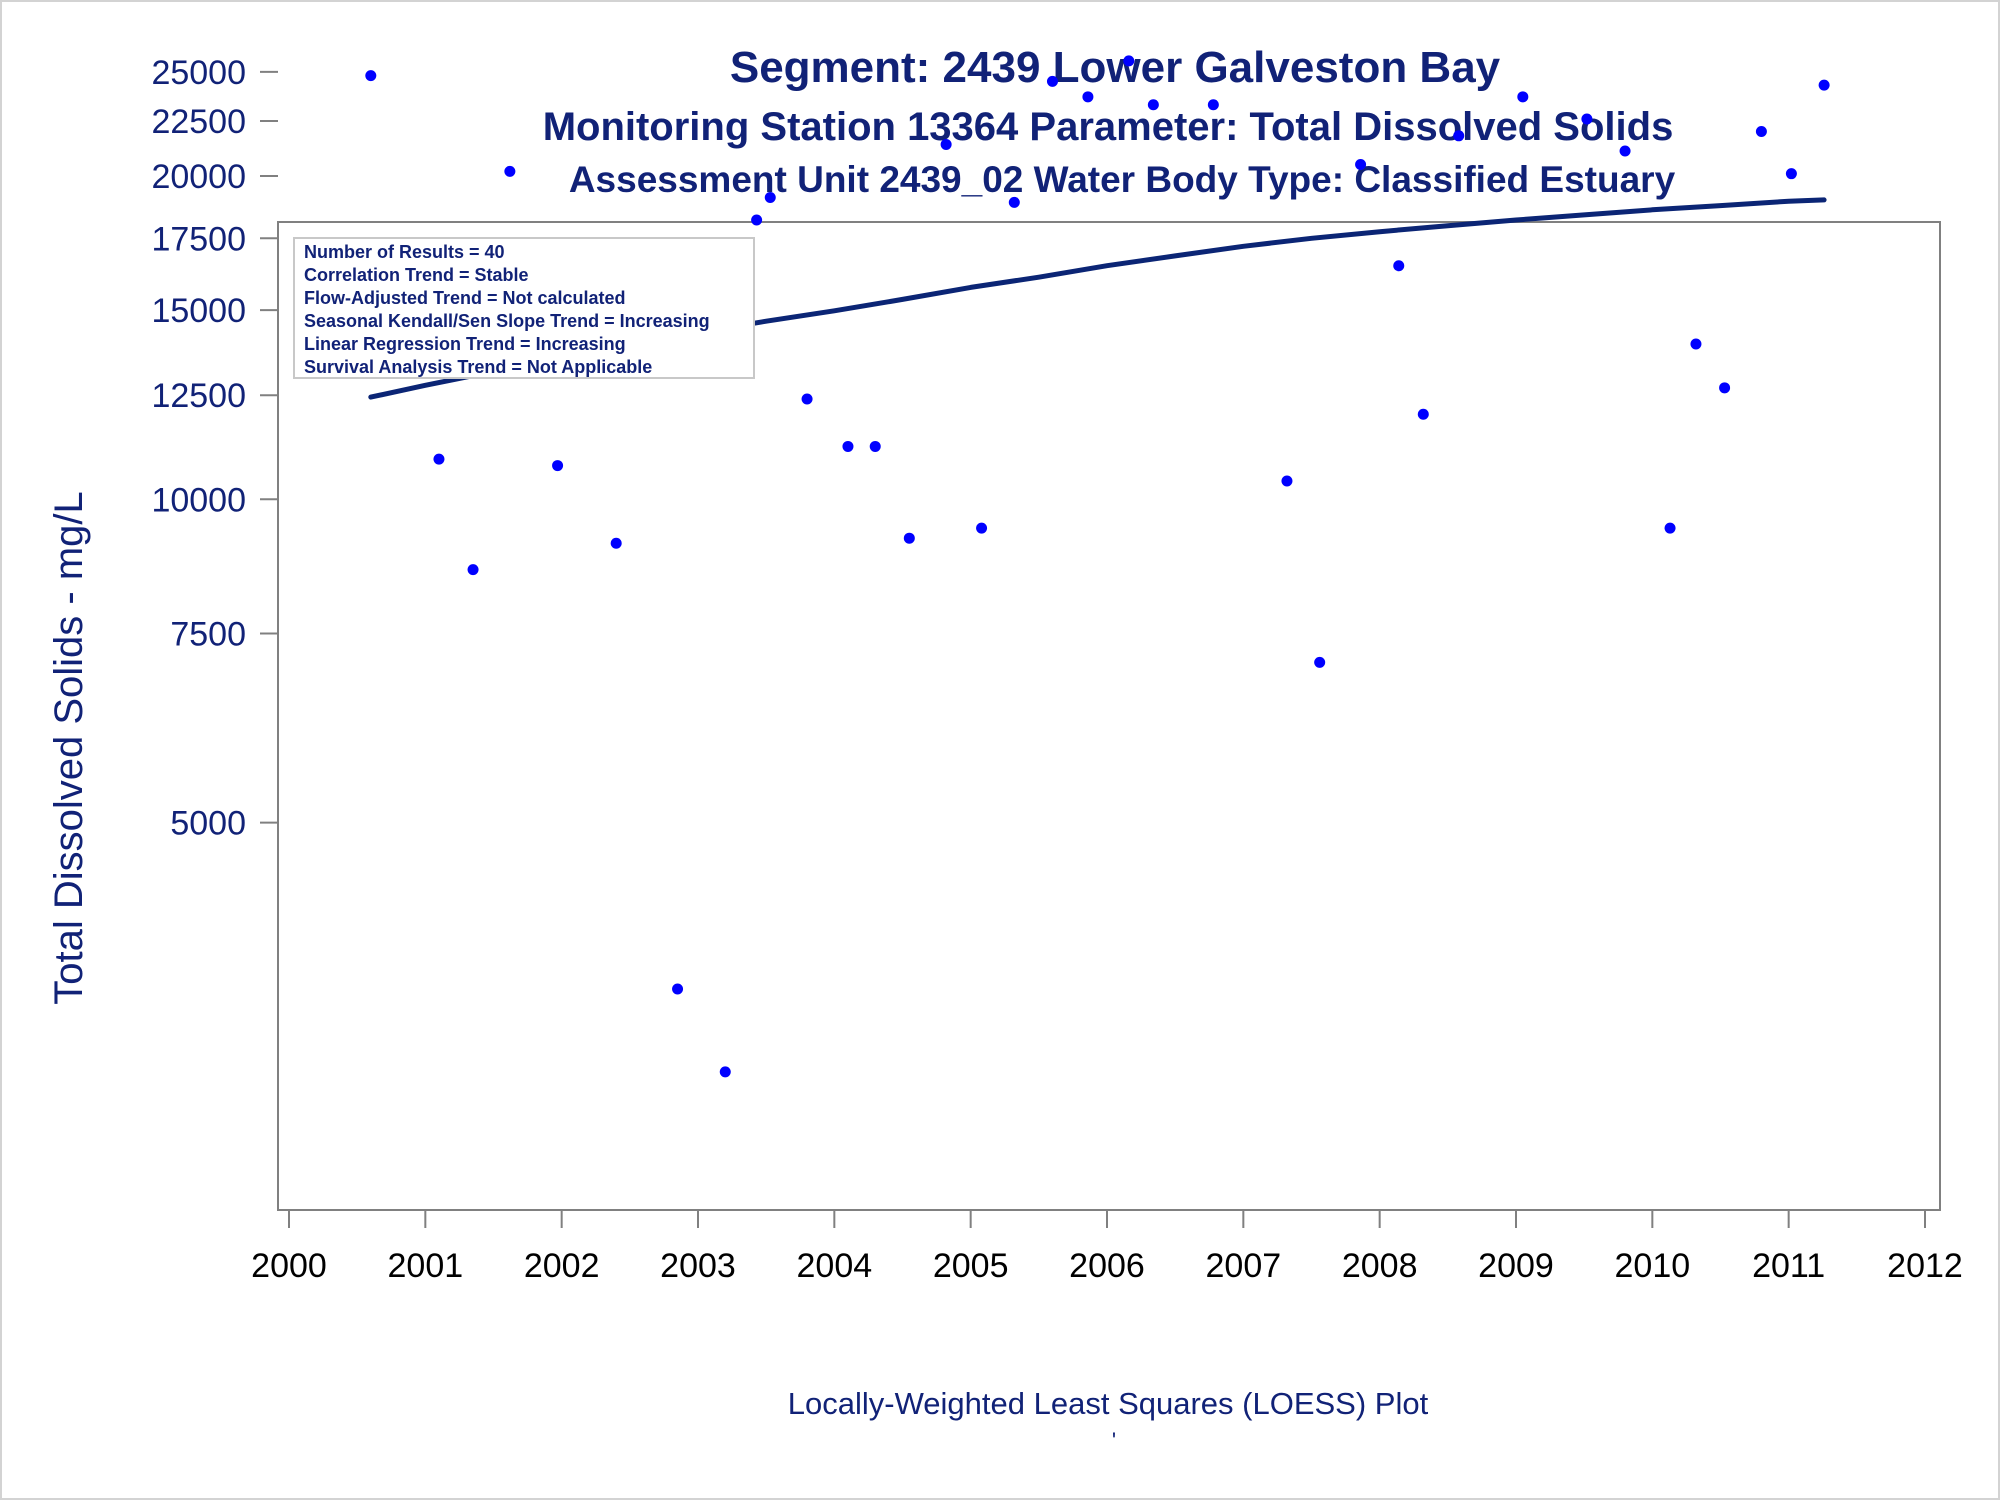 This screenshot has width=2000, height=1502. I want to click on y-tick-label-22500: 22500, so click(198, 122).